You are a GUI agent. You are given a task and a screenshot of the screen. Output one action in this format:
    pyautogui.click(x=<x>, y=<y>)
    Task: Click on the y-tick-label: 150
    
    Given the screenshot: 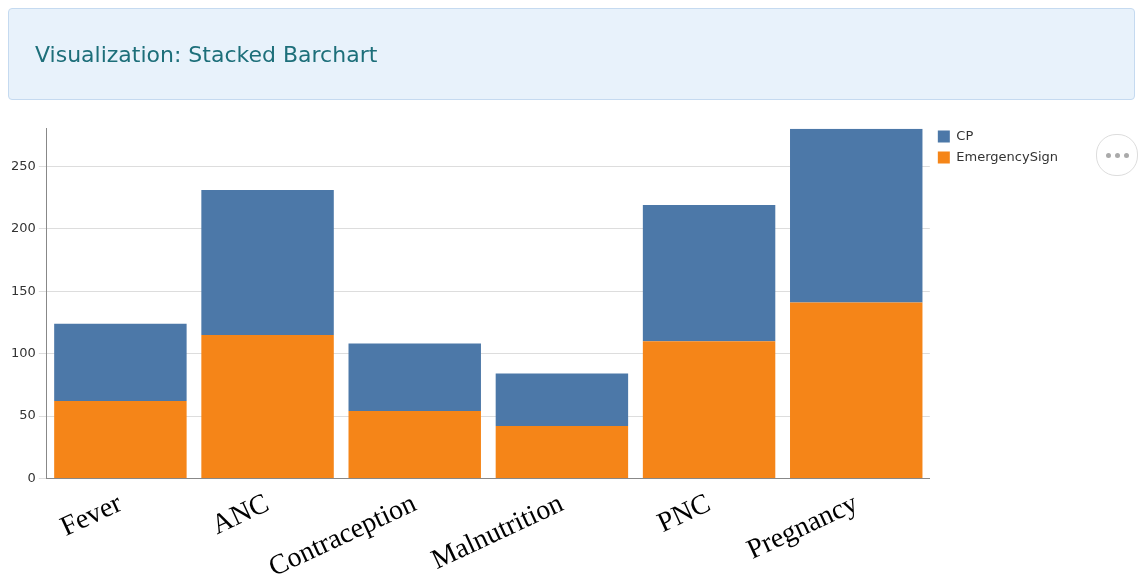 What is the action you would take?
    pyautogui.click(x=23, y=290)
    